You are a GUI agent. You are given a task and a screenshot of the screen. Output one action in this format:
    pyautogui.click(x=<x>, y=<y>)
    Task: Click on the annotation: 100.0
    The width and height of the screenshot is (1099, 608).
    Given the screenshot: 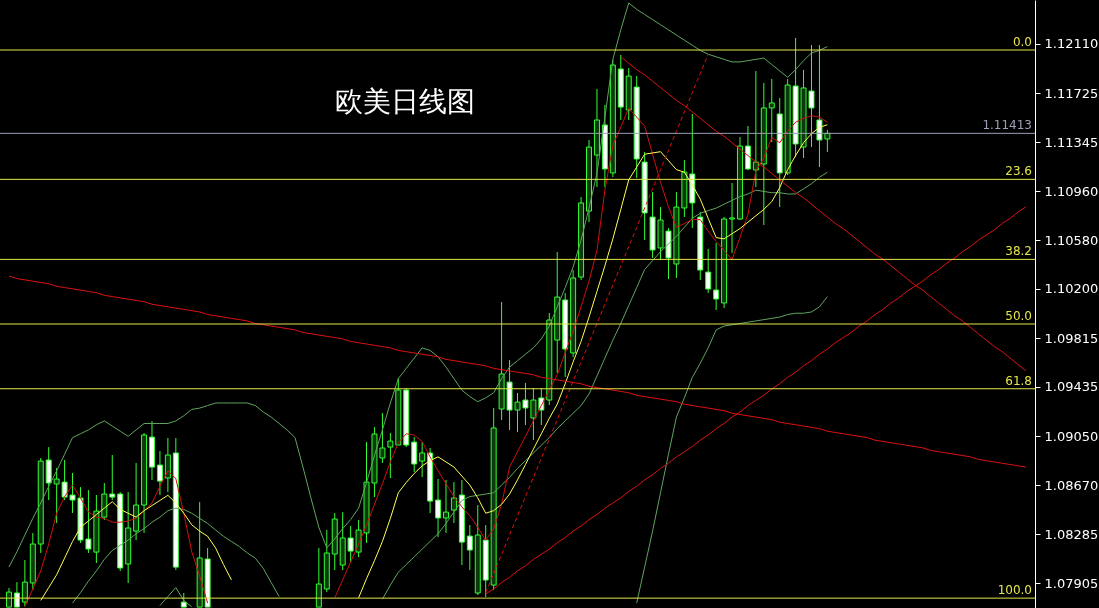 What is the action you would take?
    pyautogui.click(x=1014, y=590)
    